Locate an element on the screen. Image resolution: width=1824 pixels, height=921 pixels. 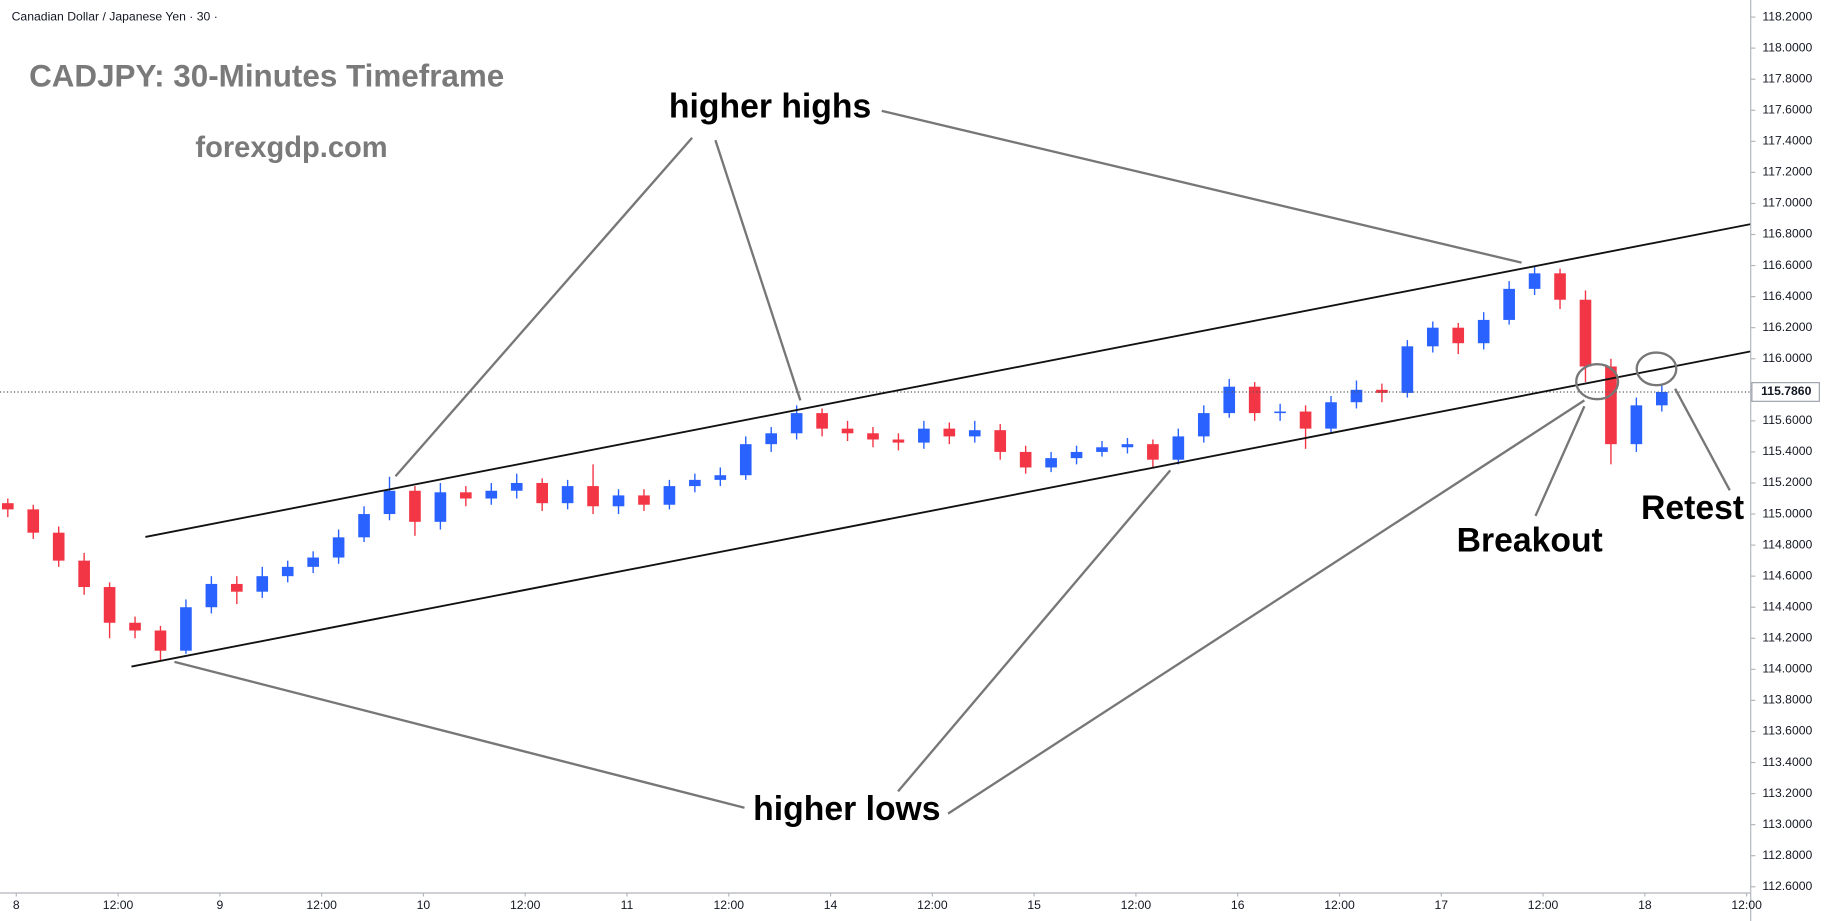
y-tick-label: 118.0000 is located at coordinates (1787, 47).